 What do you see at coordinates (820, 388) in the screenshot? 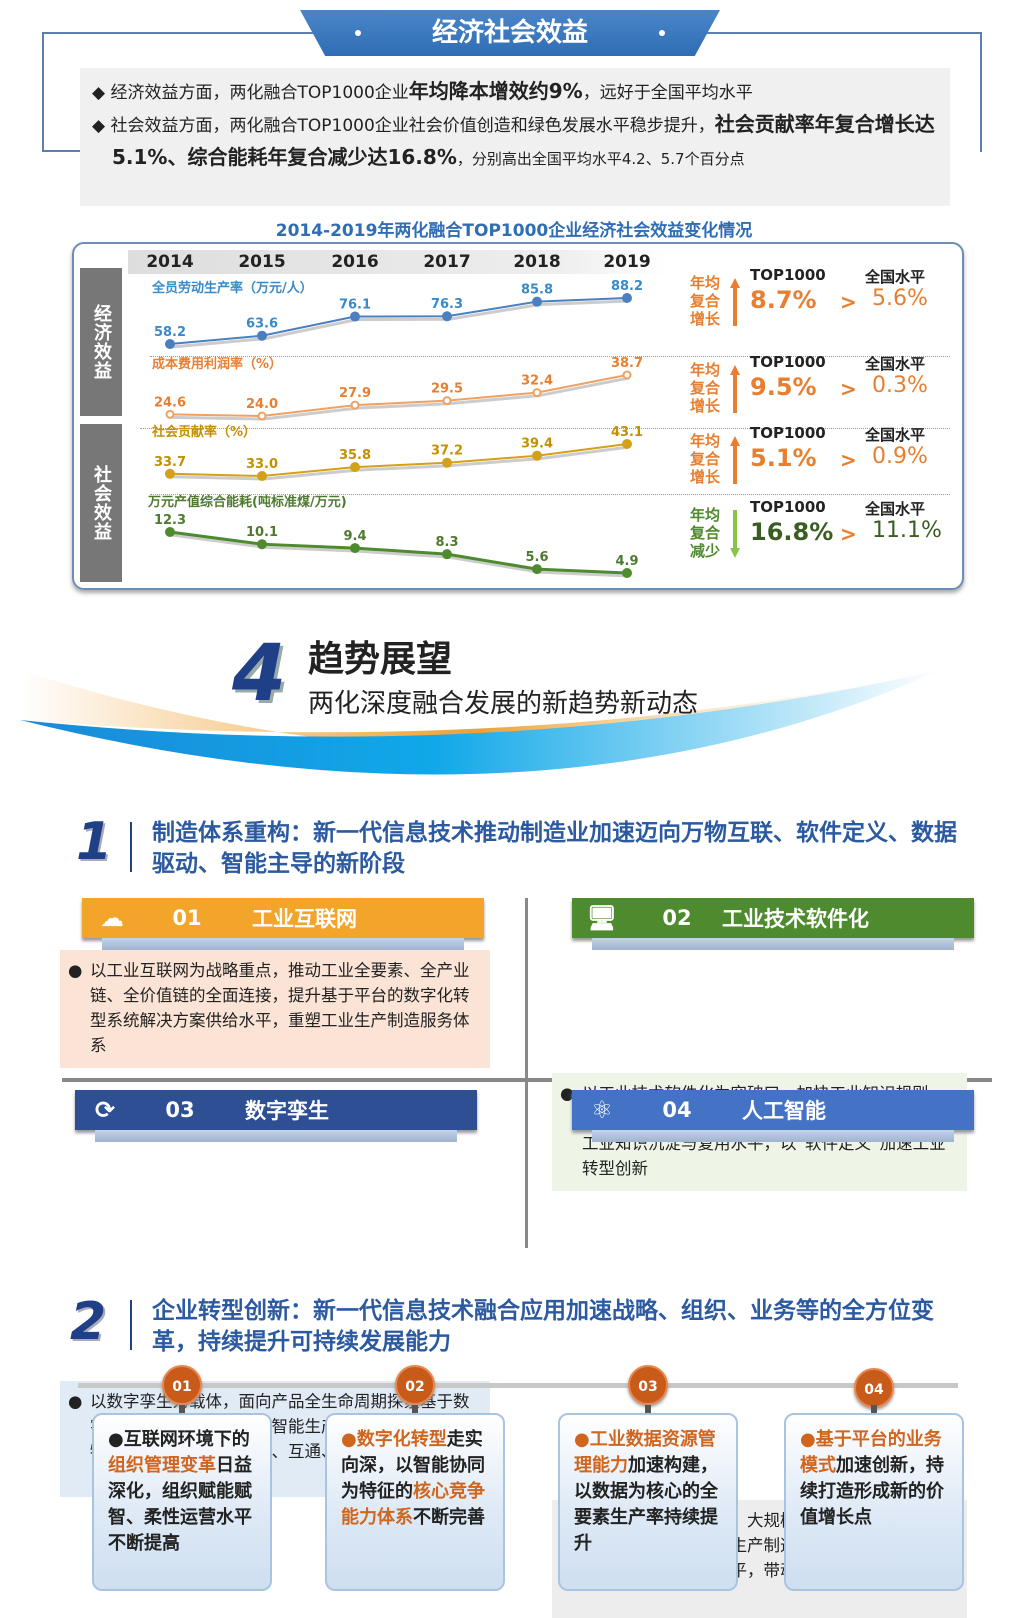
I see `growth-stat: 年均复合增长 TOP1000 全国水平 9.5% > 0.3%` at bounding box center [820, 388].